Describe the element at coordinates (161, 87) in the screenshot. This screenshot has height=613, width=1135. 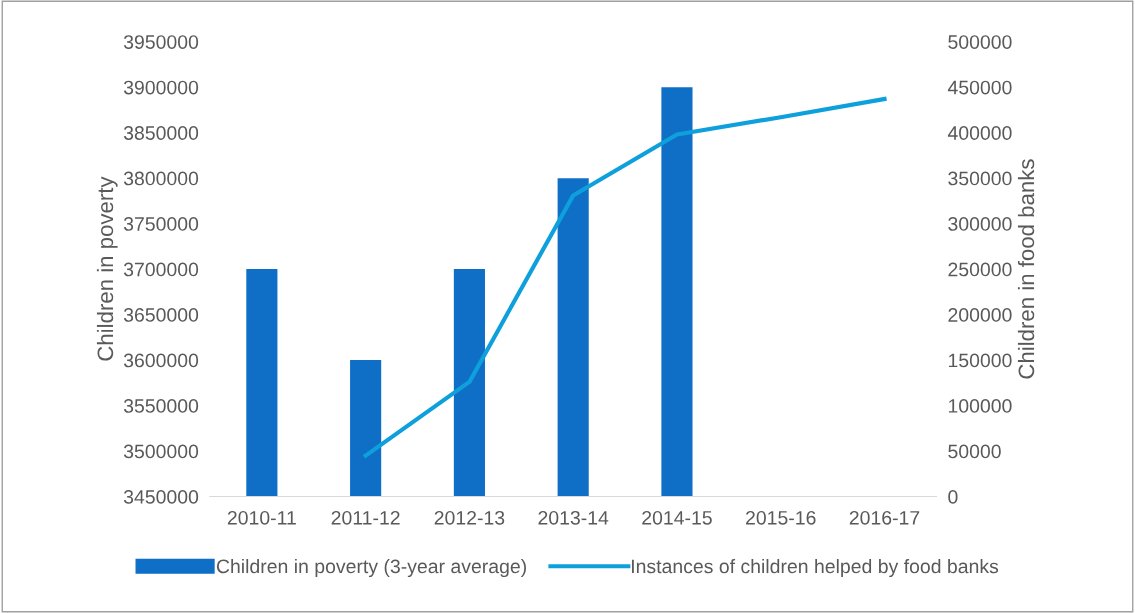
I see `y-tick-label: 3900000` at that location.